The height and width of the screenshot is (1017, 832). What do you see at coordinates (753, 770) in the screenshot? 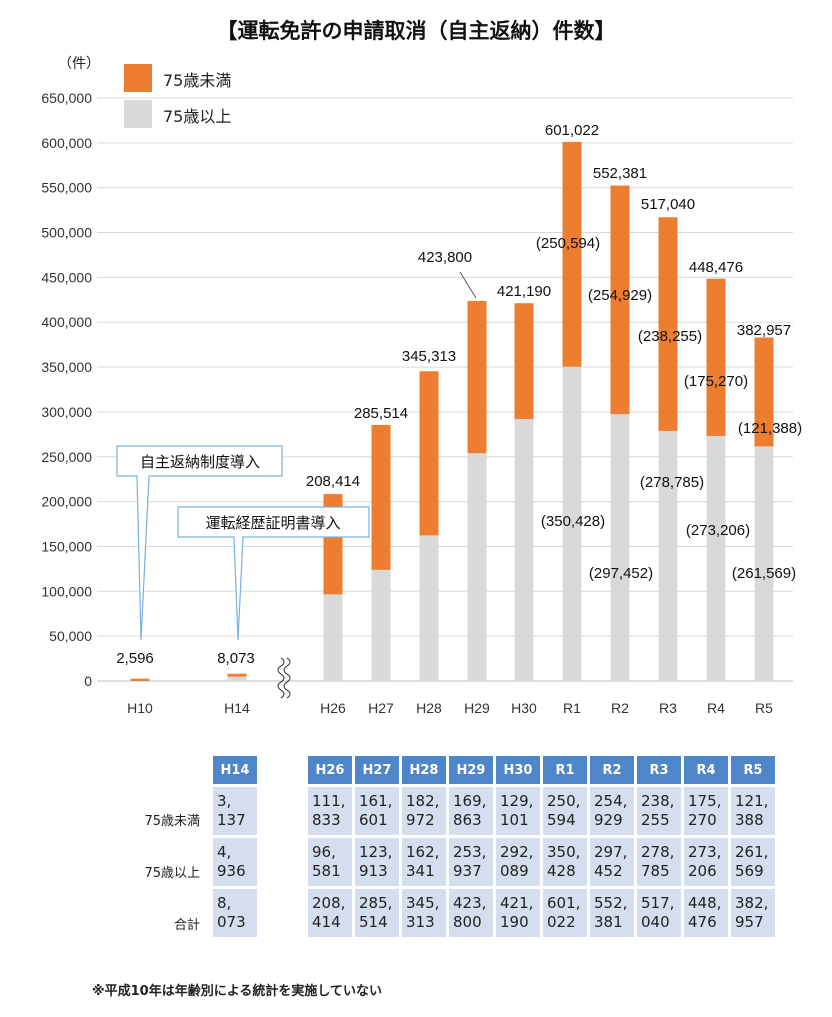
I see `table-header-r5: R5` at bounding box center [753, 770].